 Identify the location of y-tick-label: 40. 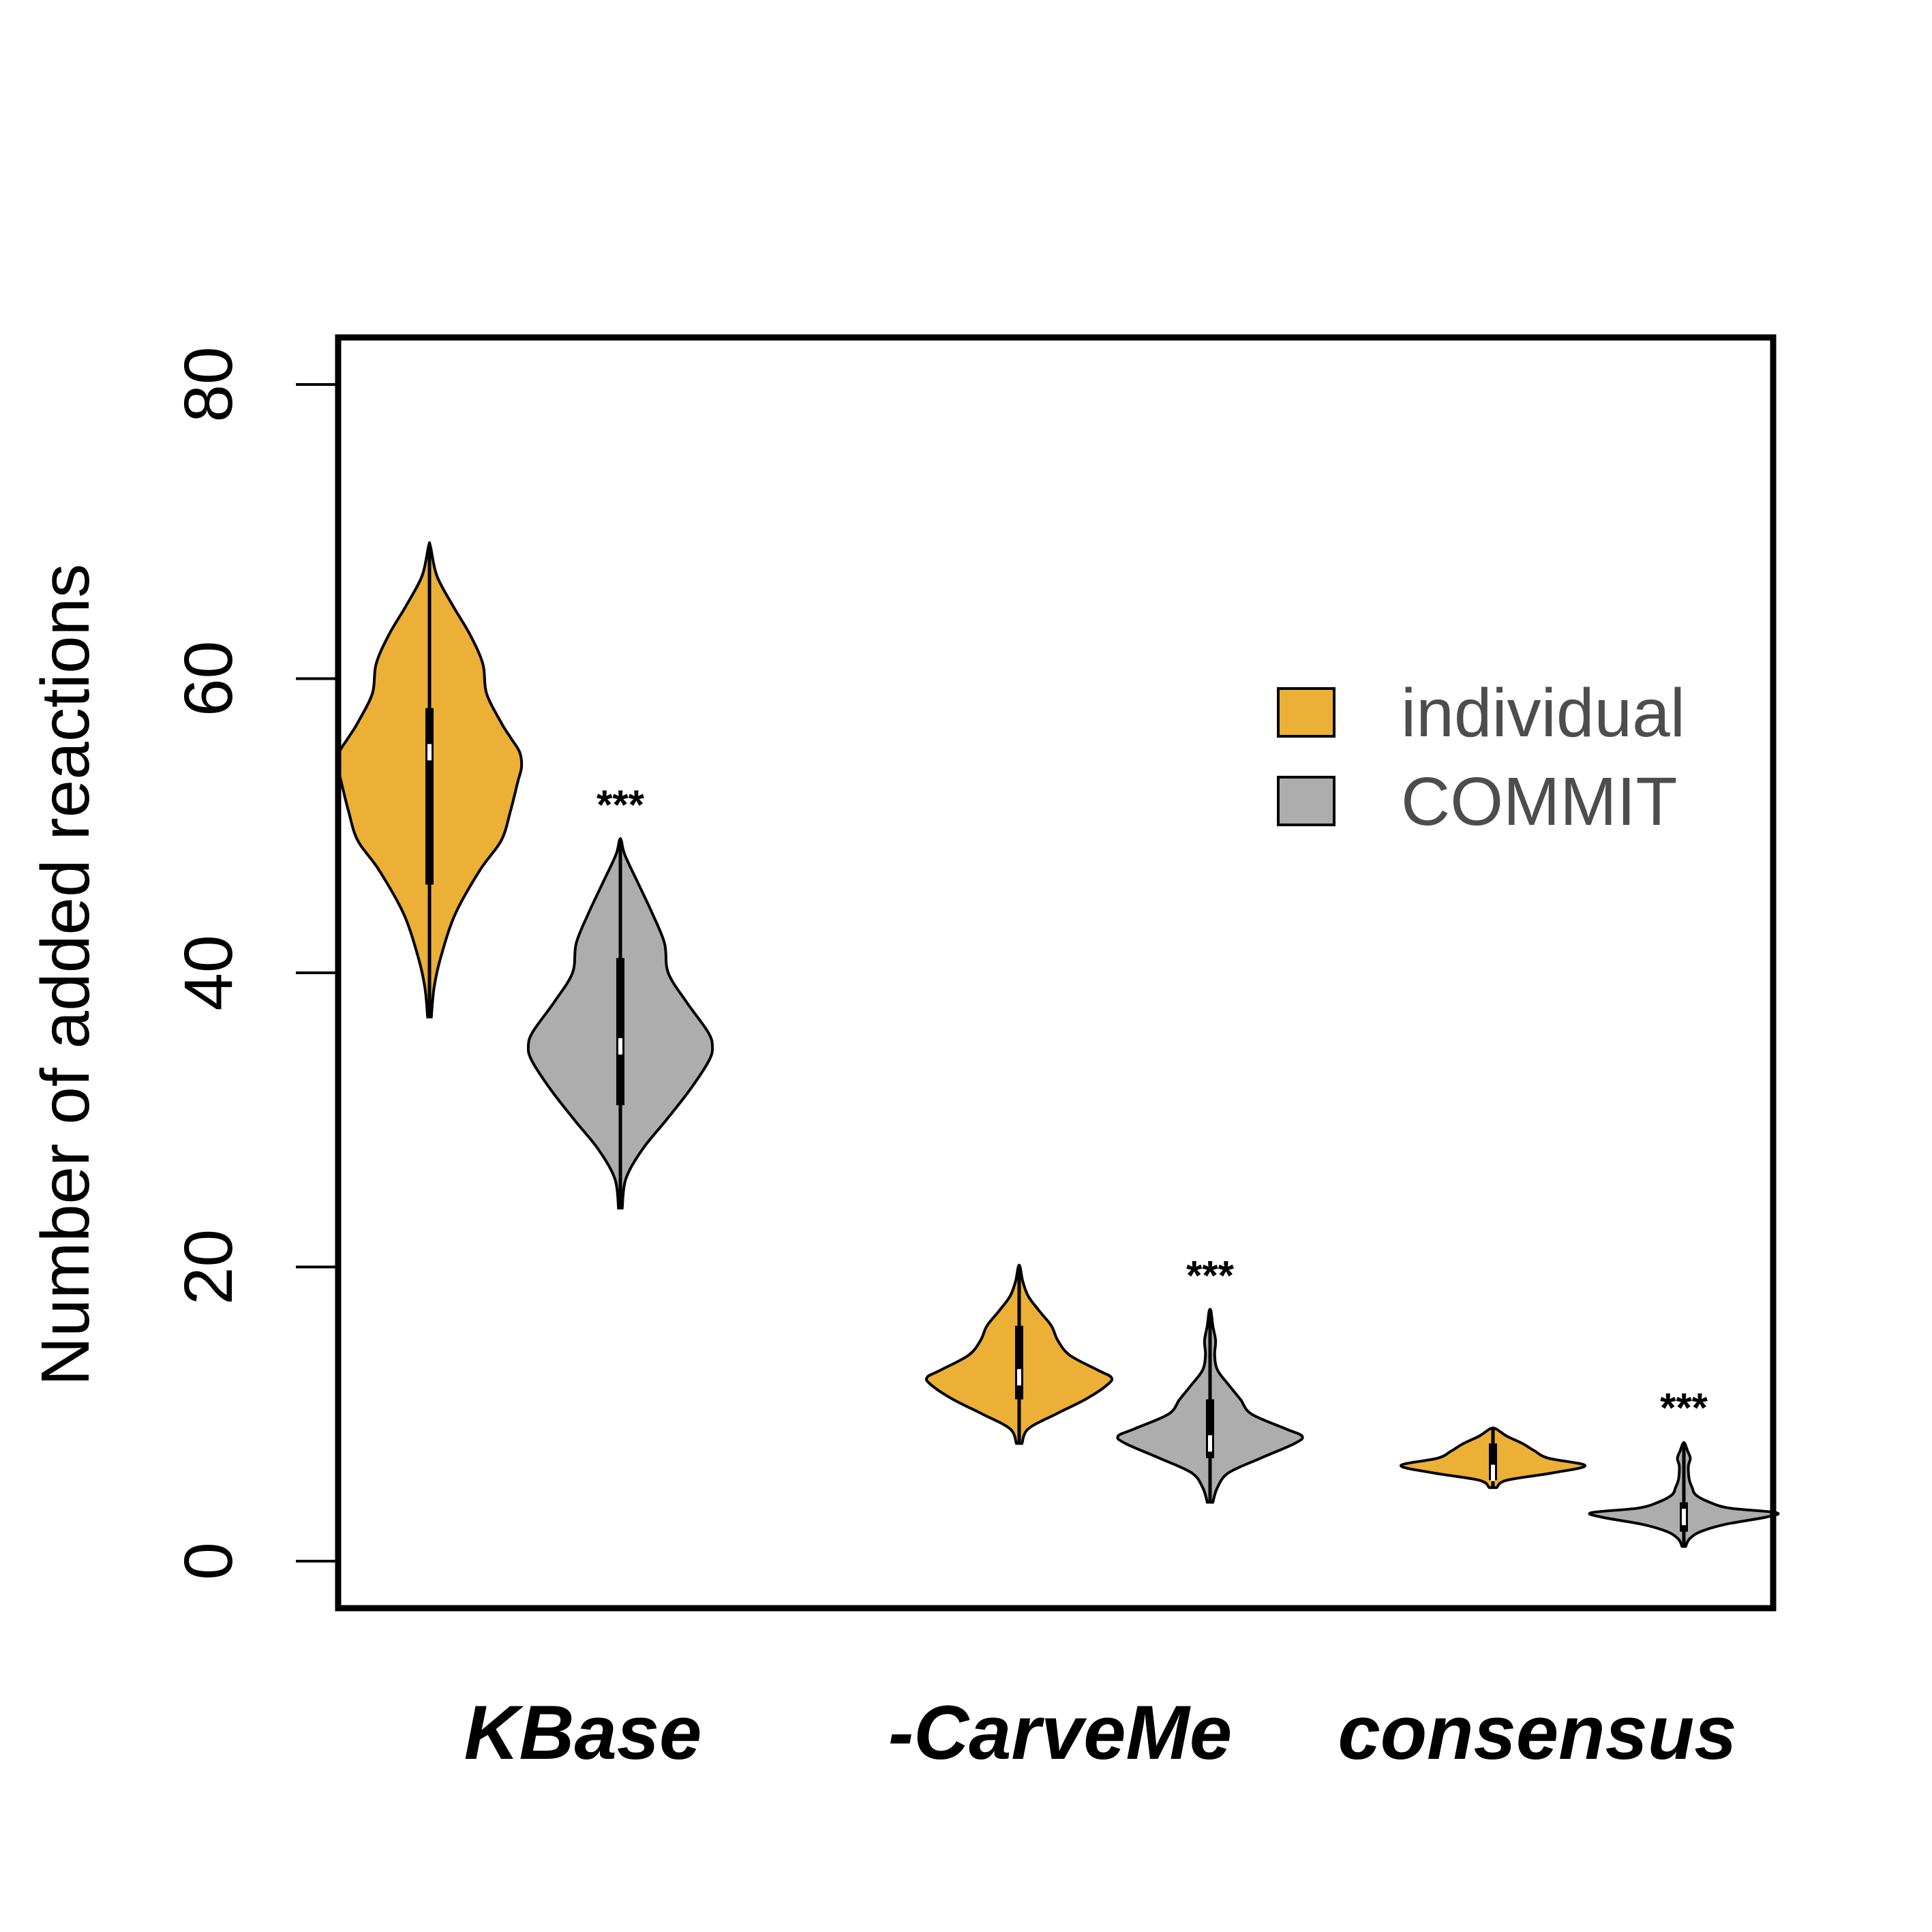
(209, 972).